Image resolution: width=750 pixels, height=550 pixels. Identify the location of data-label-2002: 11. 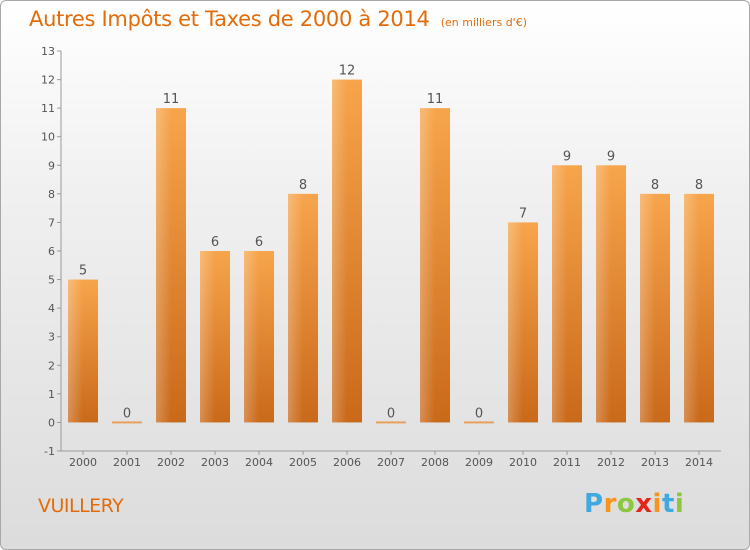
(171, 99).